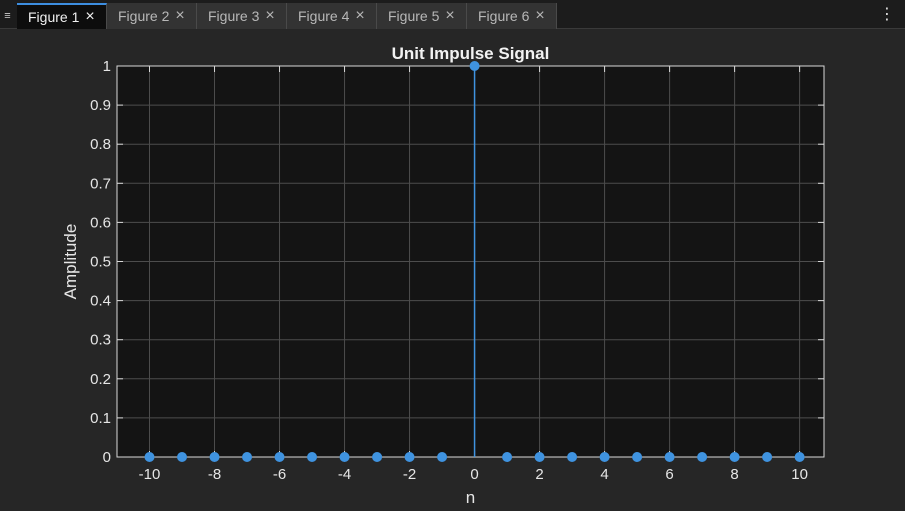 This screenshot has height=511, width=905. Describe the element at coordinates (54, 17) in the screenshot. I see `tab-label: Figure 1` at that location.